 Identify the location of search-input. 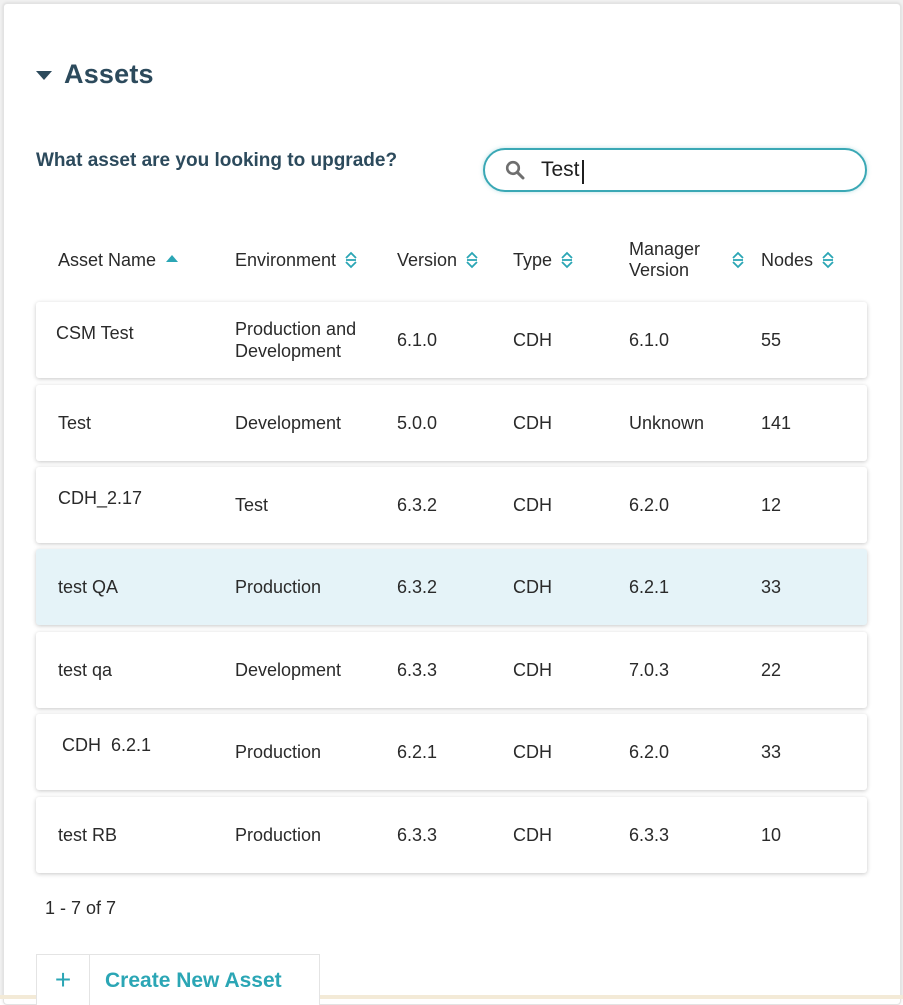
(691, 170).